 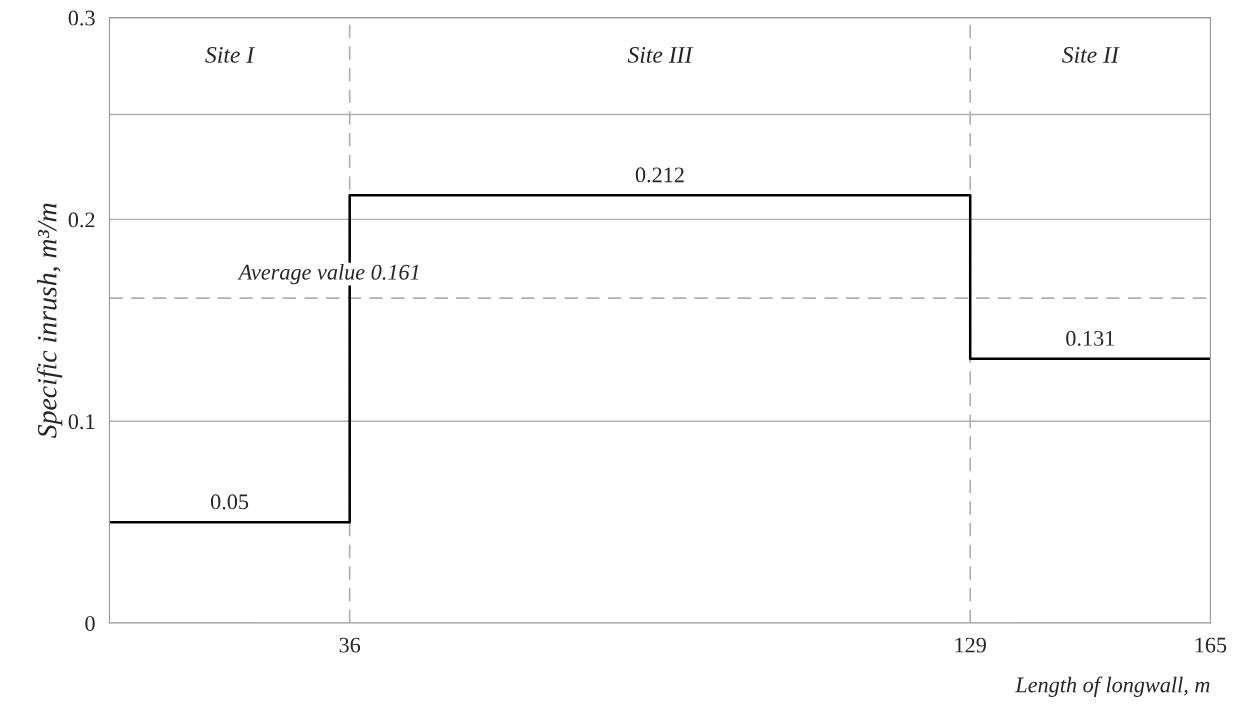 I want to click on annotation: Site I, so click(x=230, y=55).